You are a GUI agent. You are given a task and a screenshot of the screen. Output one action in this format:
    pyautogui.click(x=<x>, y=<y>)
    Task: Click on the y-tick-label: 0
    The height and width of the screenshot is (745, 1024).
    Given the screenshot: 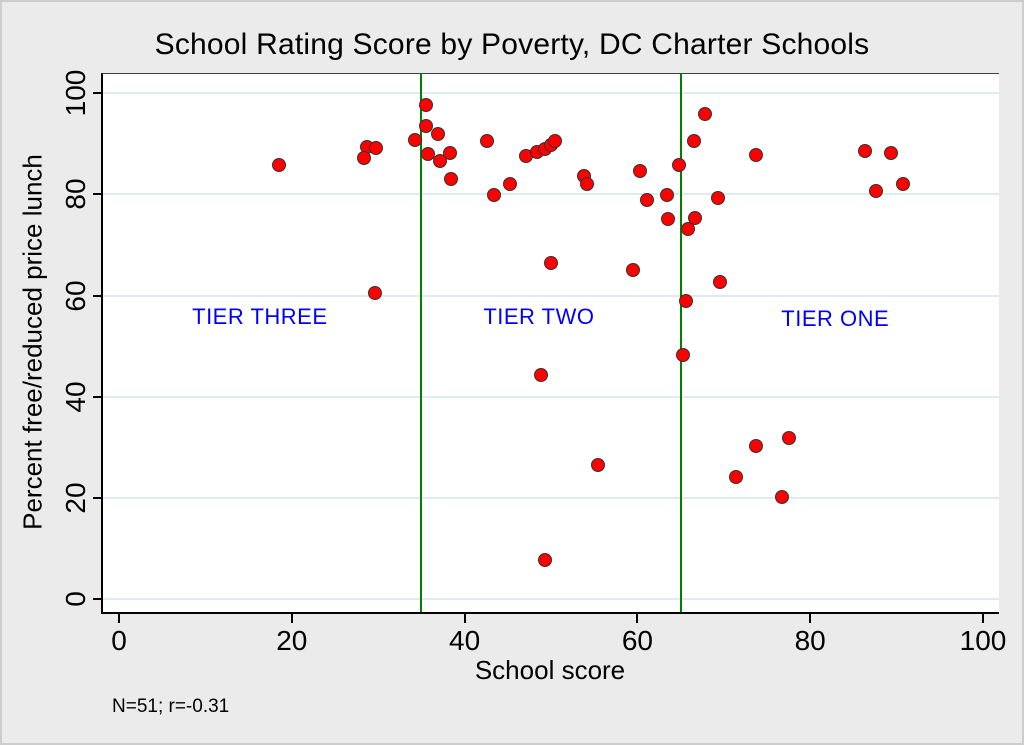 What is the action you would take?
    pyautogui.click(x=75, y=599)
    